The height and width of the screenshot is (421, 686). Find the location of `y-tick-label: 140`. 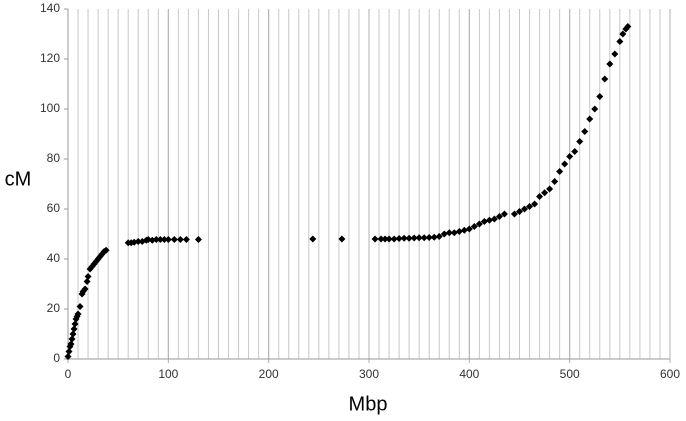

y-tick-label: 140 is located at coordinates (50, 8).